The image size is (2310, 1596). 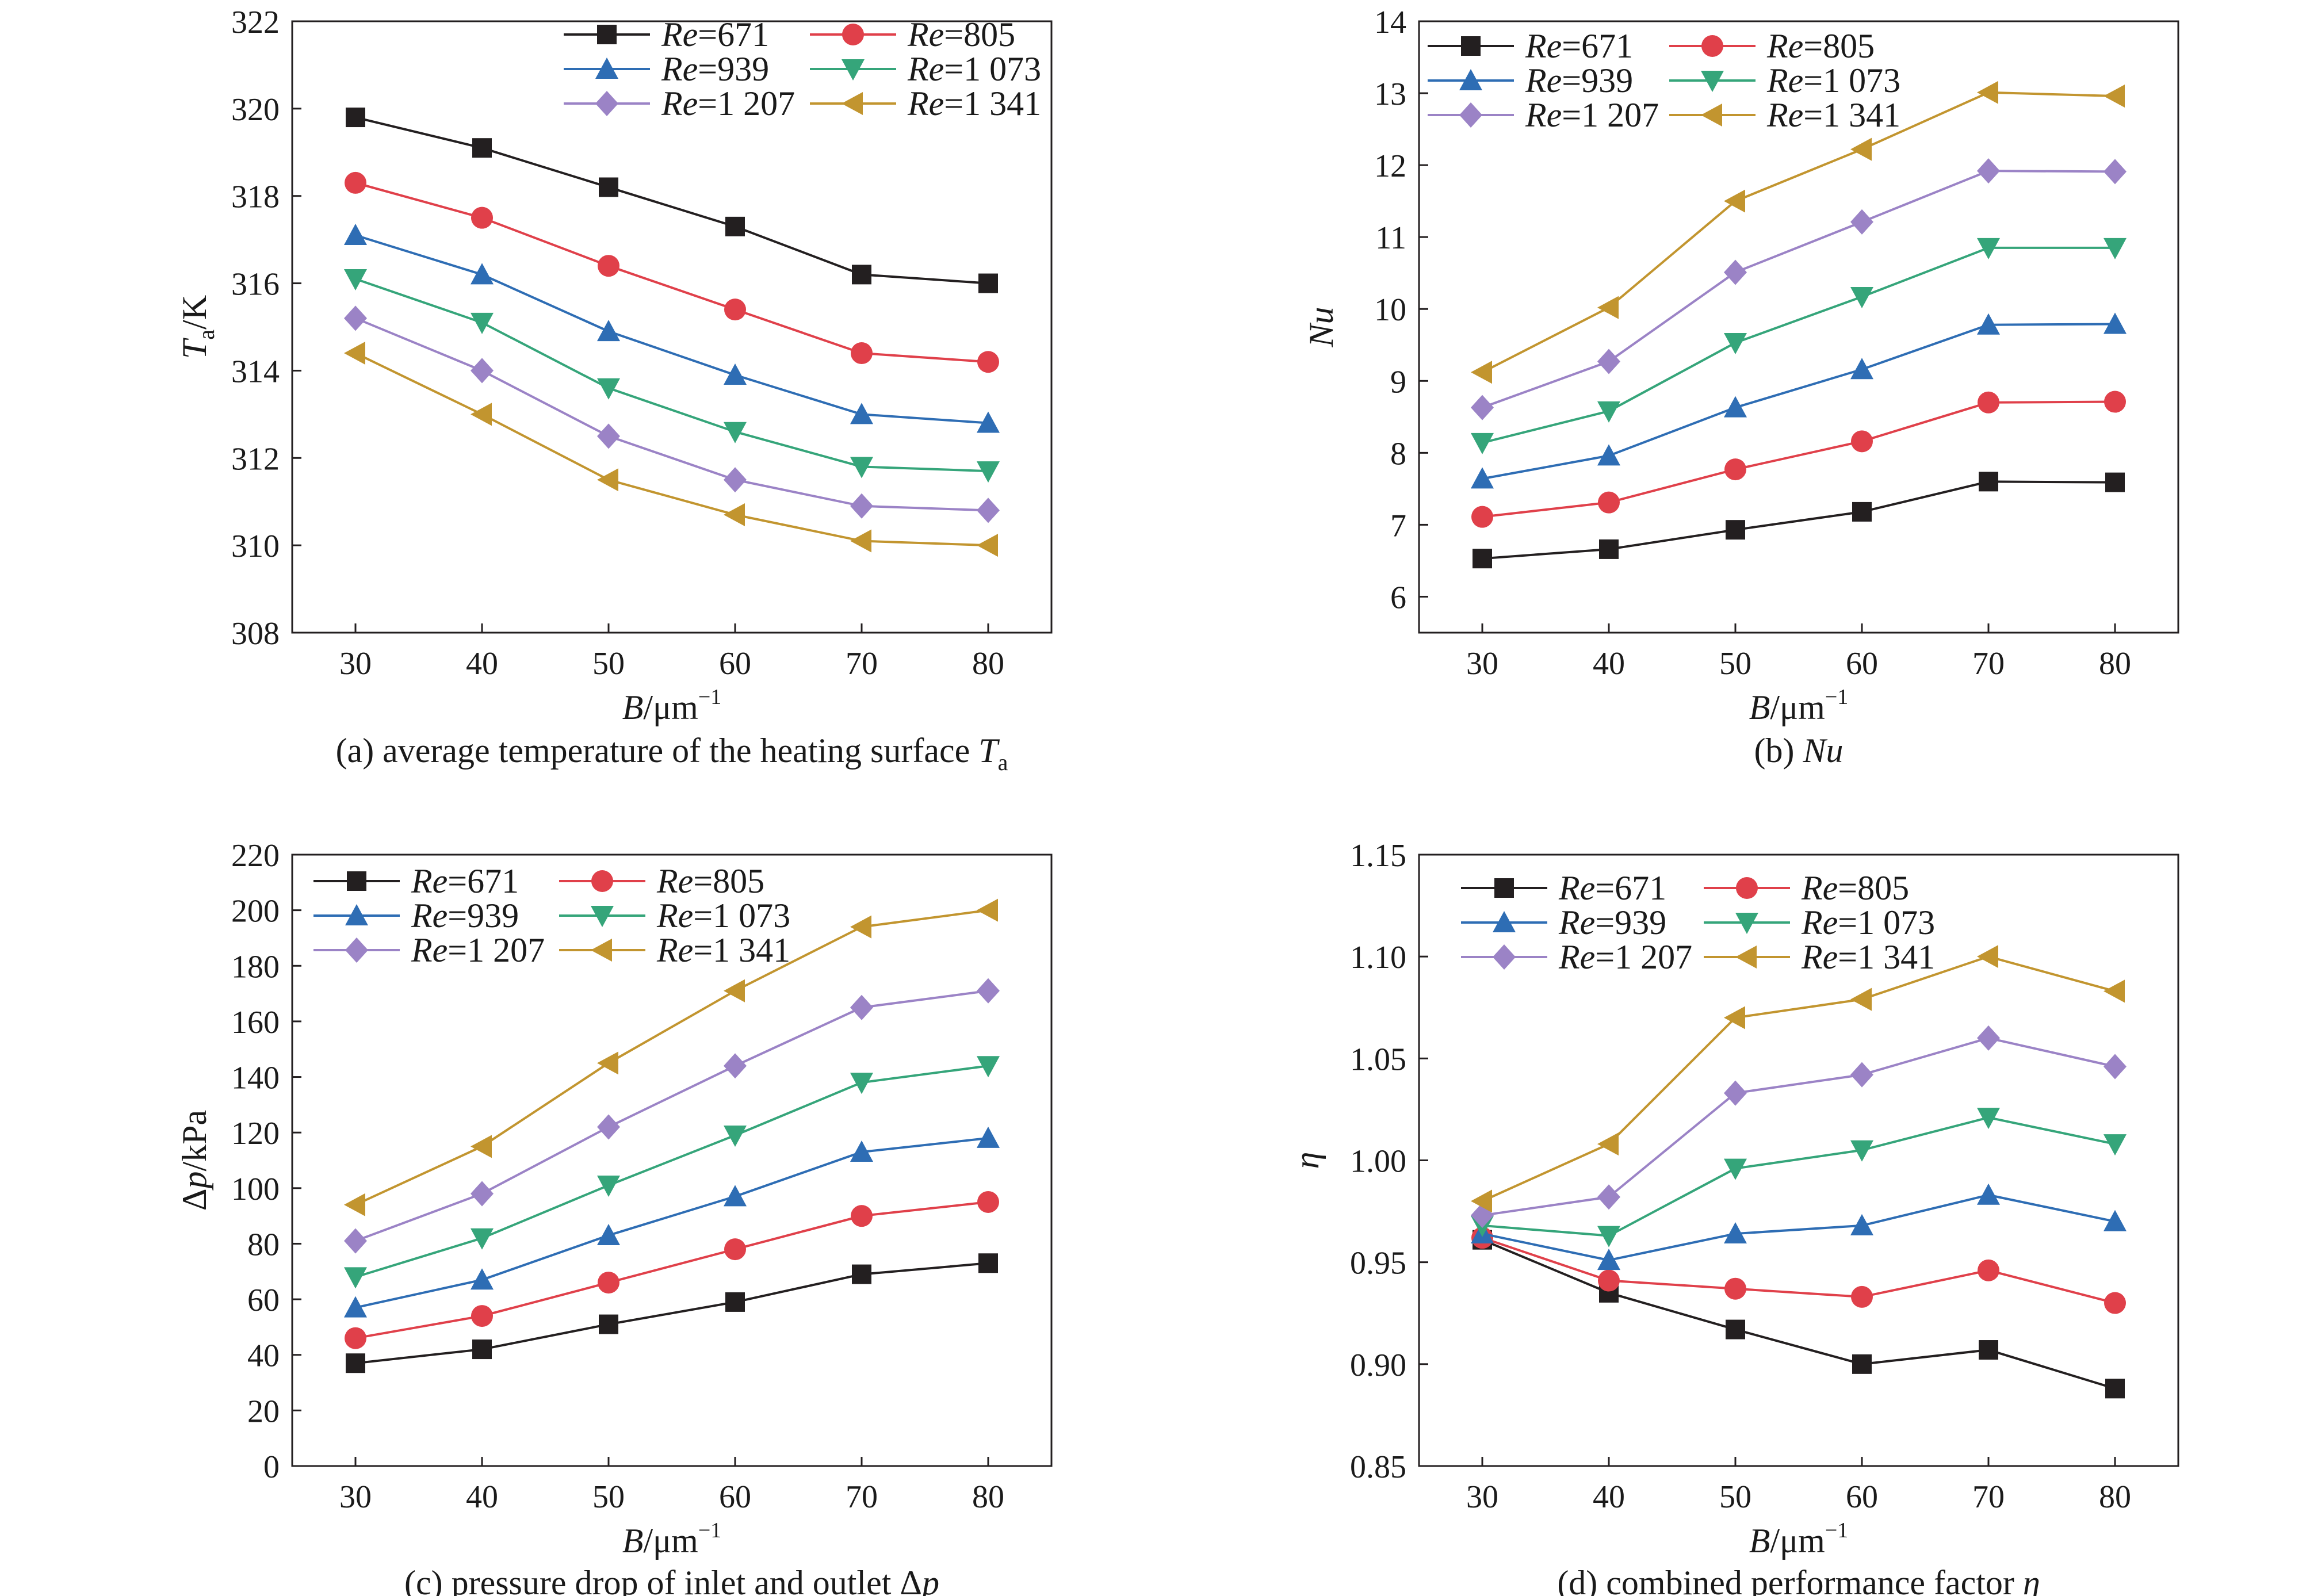 What do you see at coordinates (1390, 166) in the screenshot?
I see `y-tick-label: 12` at bounding box center [1390, 166].